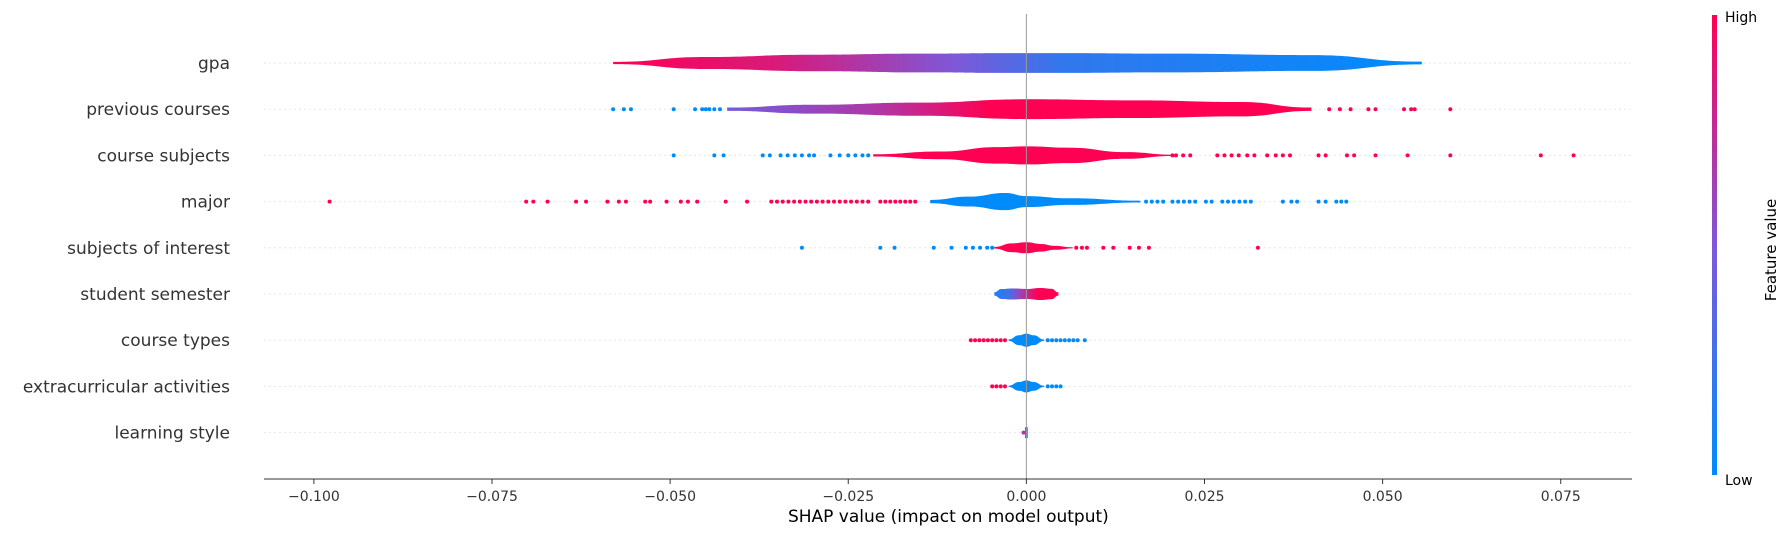  What do you see at coordinates (1714, 245) in the screenshot?
I see `colorbar-gradient` at bounding box center [1714, 245].